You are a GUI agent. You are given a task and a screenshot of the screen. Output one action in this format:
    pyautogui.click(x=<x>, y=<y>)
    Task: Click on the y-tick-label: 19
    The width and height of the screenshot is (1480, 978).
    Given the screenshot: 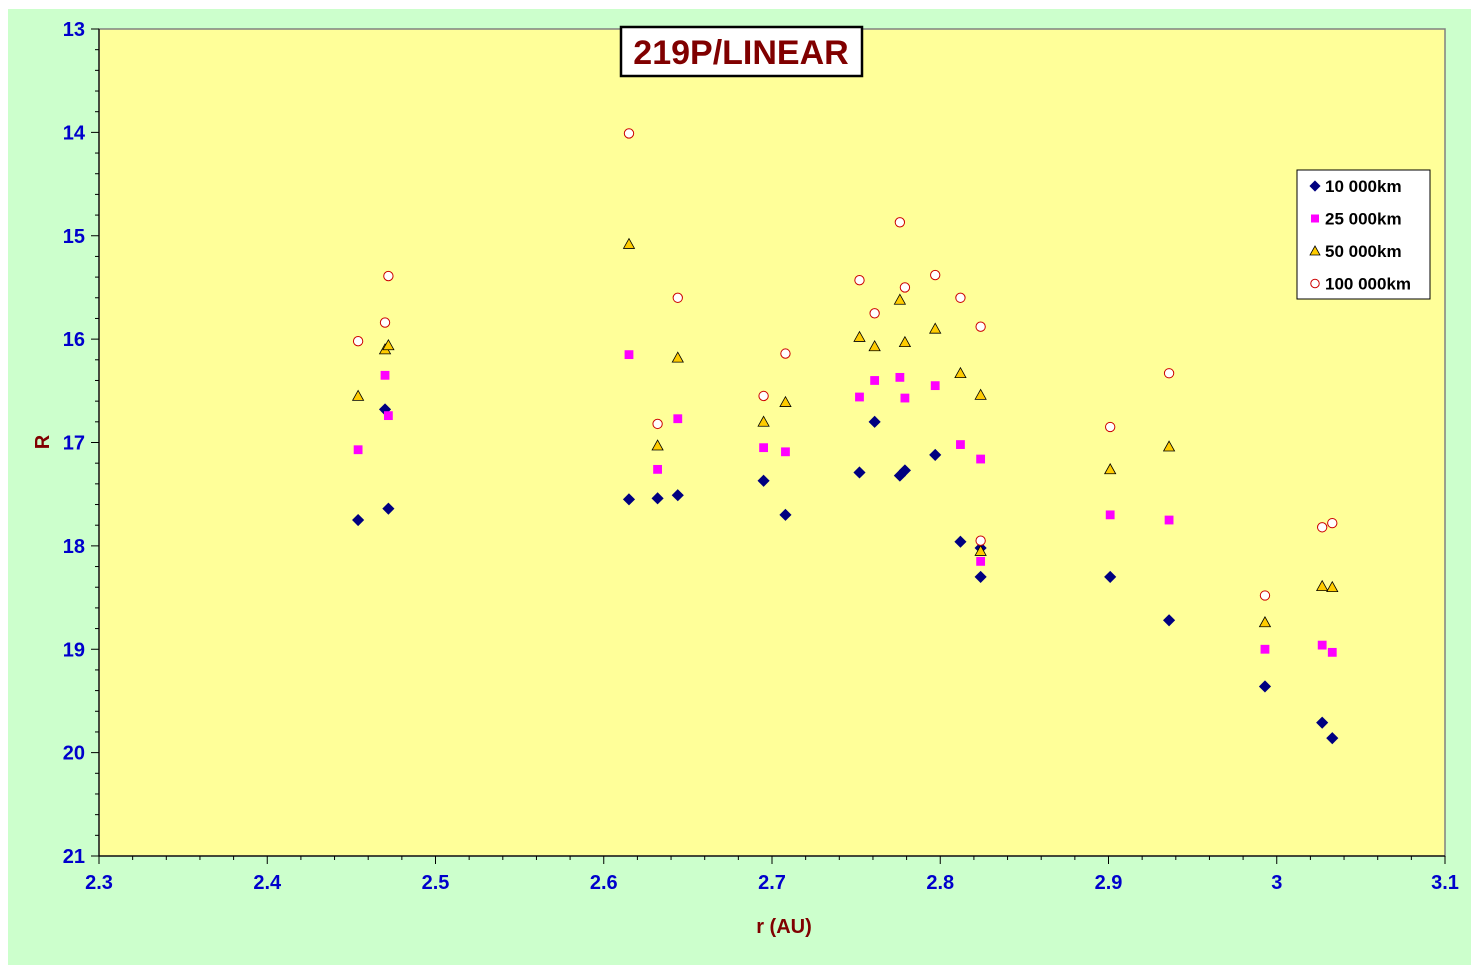 What is the action you would take?
    pyautogui.click(x=74, y=650)
    